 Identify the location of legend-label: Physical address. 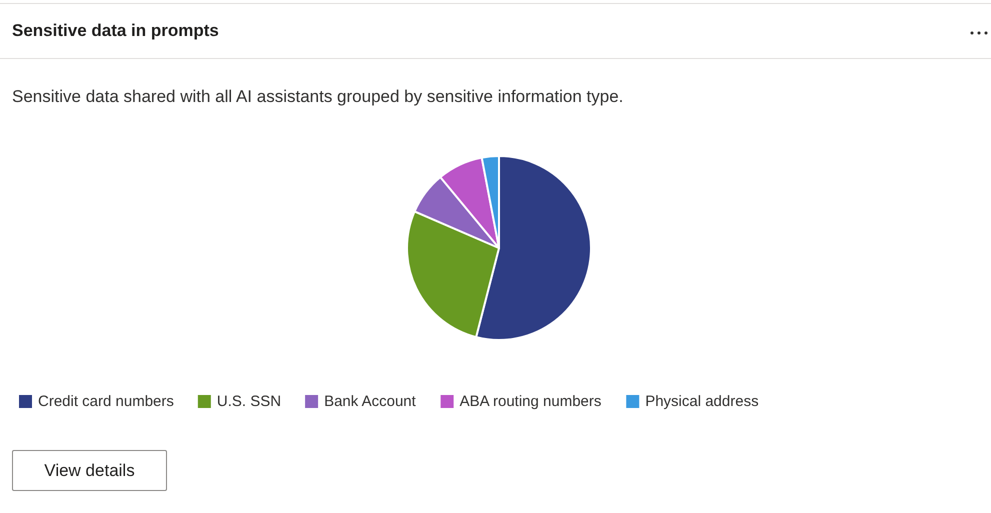
(702, 401).